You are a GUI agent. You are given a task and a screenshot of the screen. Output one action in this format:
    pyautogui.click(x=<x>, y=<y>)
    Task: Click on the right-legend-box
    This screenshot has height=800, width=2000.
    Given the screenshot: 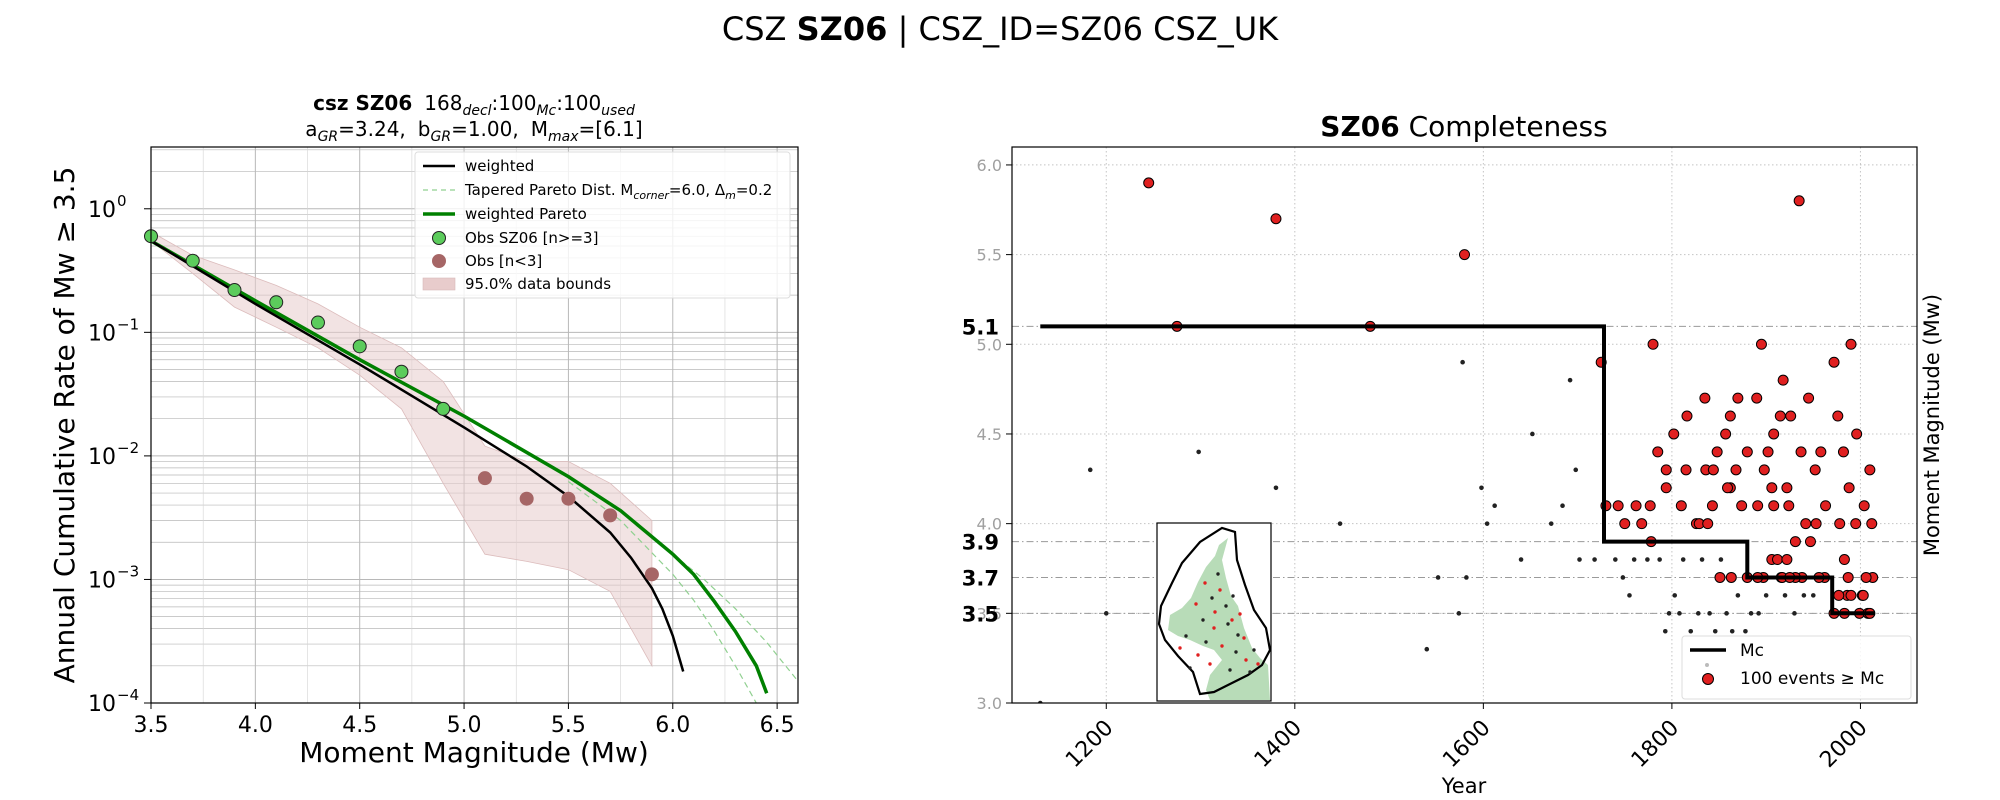 What is the action you would take?
    pyautogui.click(x=1796, y=667)
    